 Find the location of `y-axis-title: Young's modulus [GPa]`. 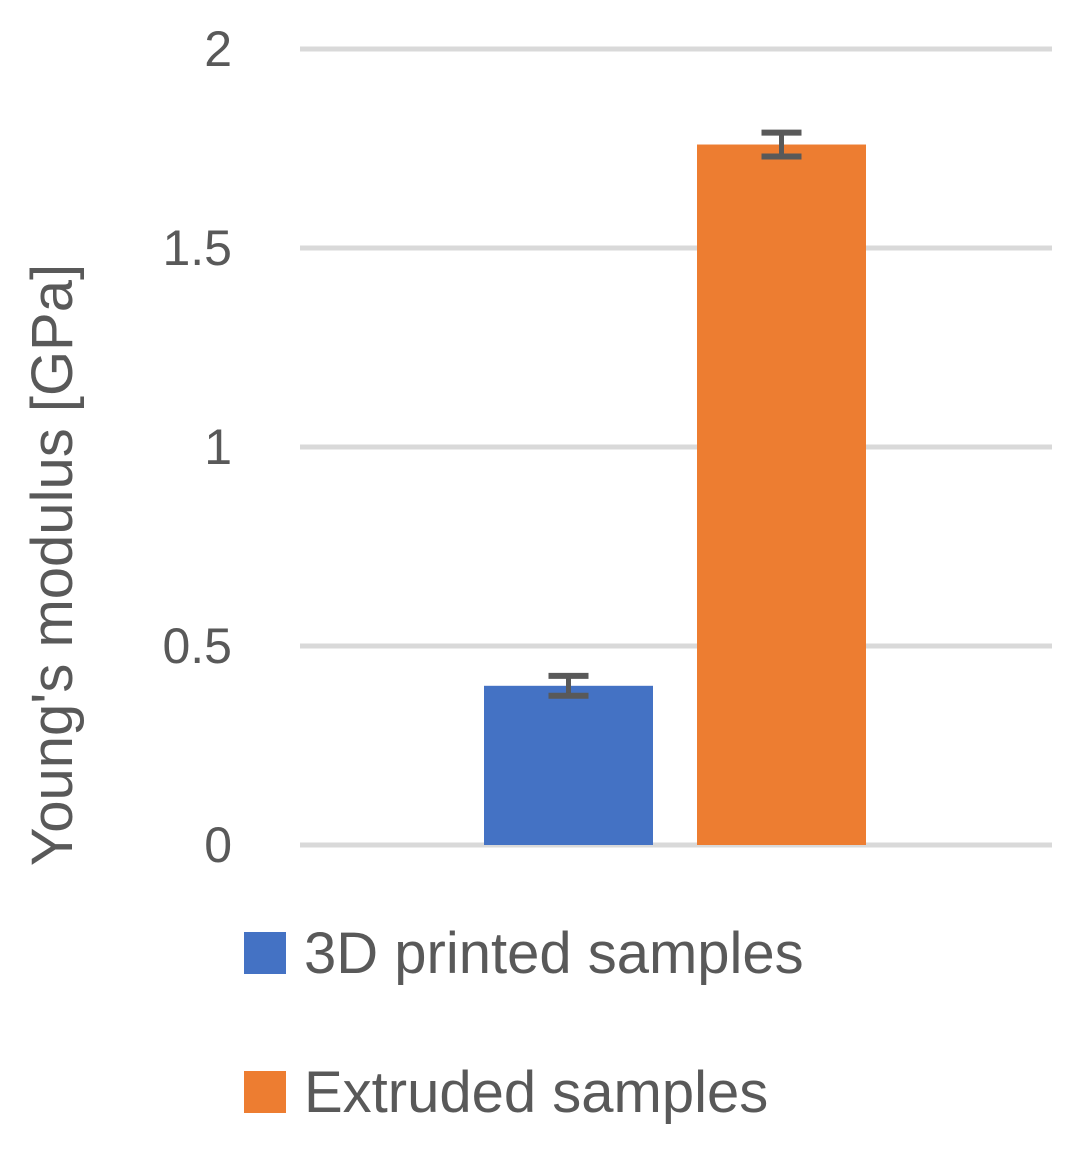

y-axis-title: Young's modulus [GPa] is located at coordinates (52, 565).